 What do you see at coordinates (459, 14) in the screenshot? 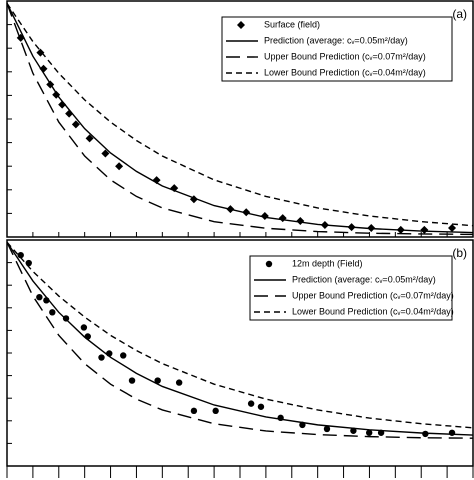
I see `panel-label: (a)` at bounding box center [459, 14].